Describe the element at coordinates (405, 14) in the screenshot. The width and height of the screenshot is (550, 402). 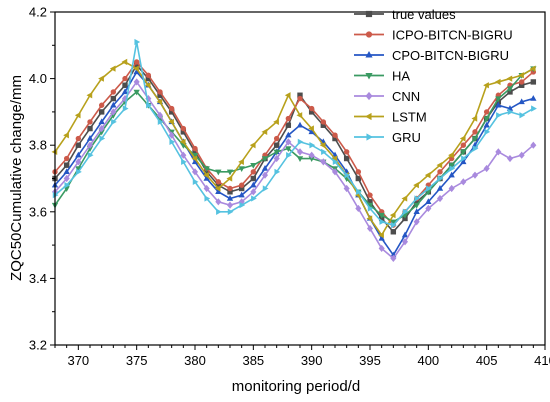
I see `legend-item: true values` at that location.